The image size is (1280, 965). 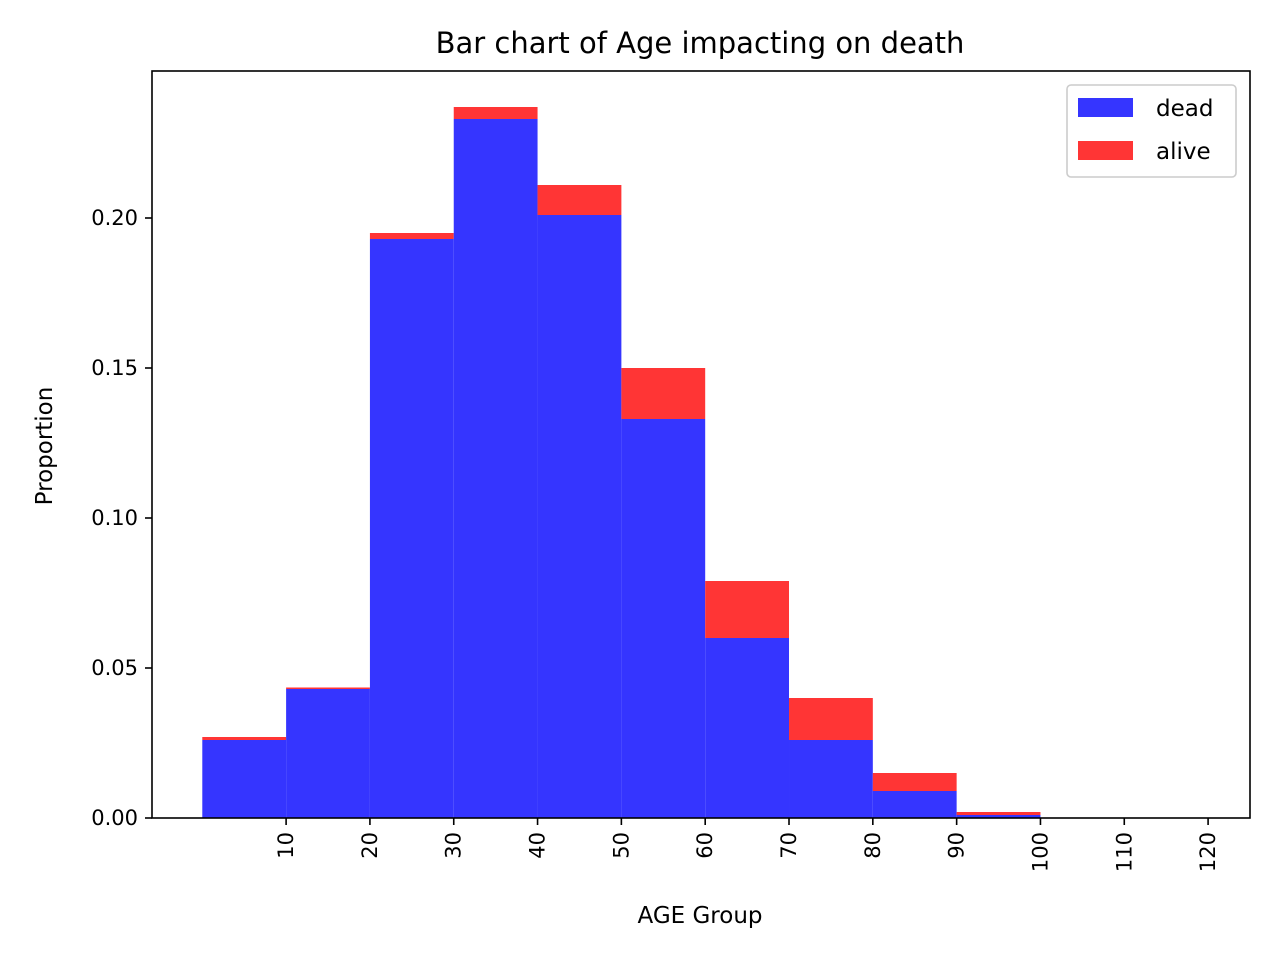 I want to click on x-tick-label-30: 30, so click(x=454, y=845).